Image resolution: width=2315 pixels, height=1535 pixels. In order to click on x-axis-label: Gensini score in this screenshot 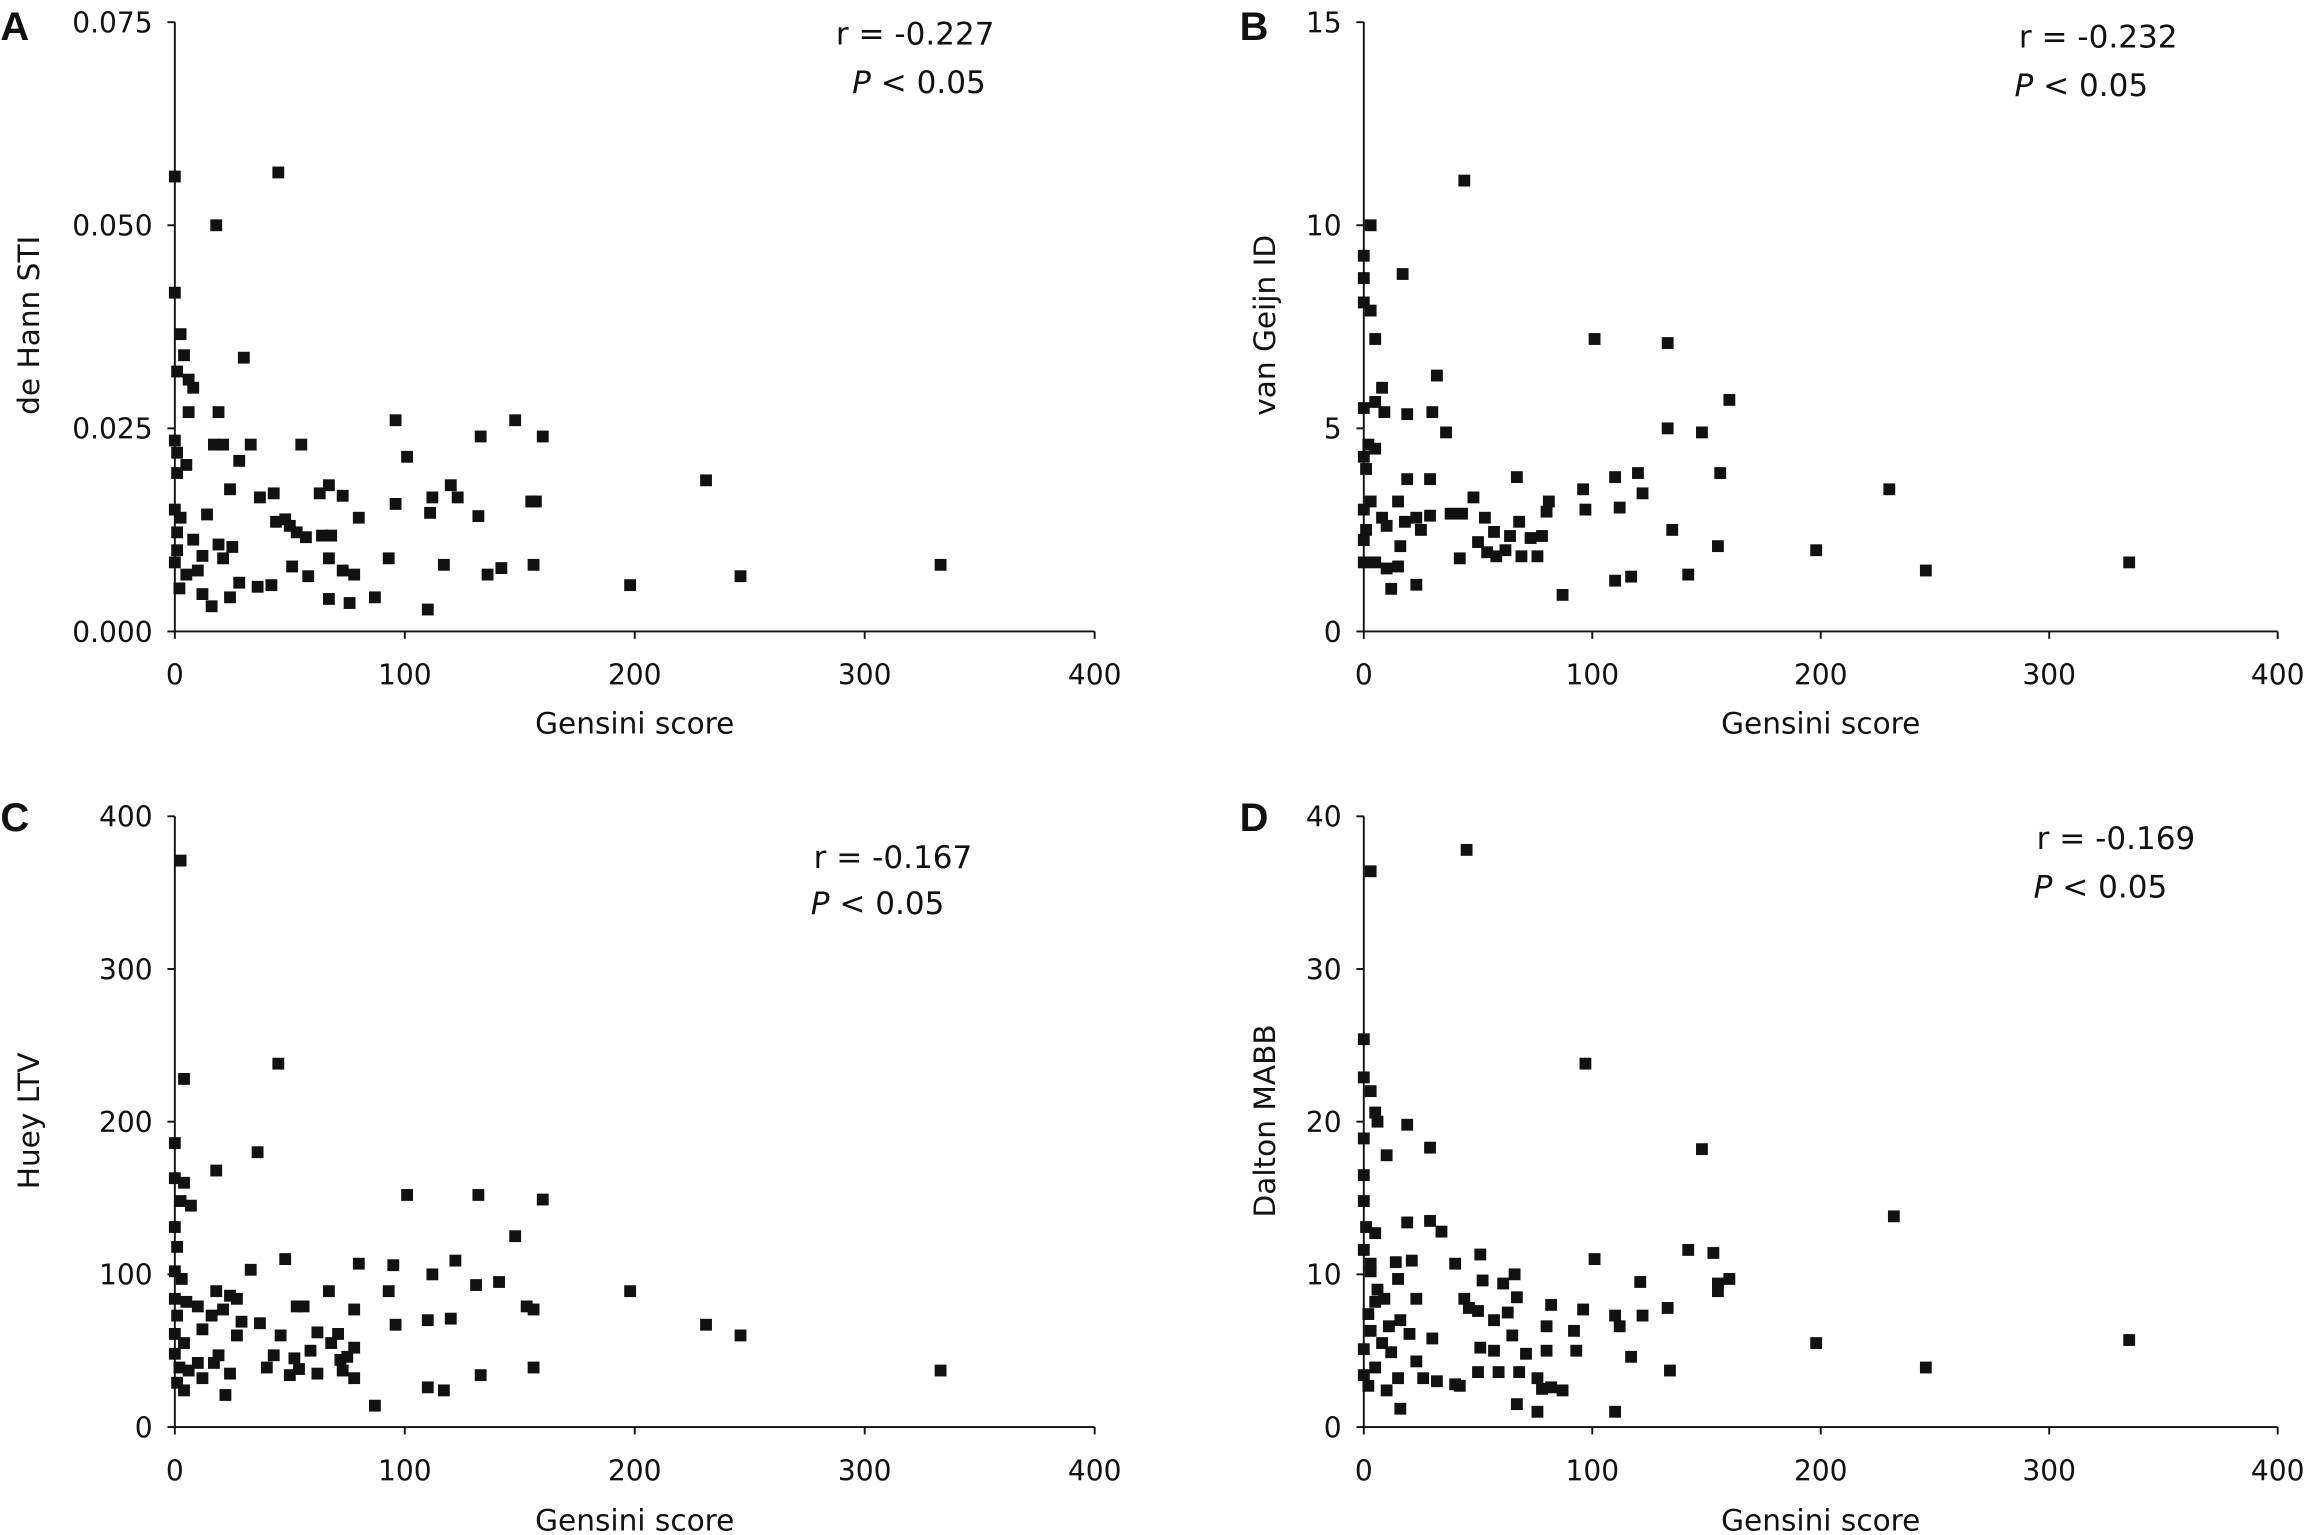, I will do `click(1820, 1519)`.